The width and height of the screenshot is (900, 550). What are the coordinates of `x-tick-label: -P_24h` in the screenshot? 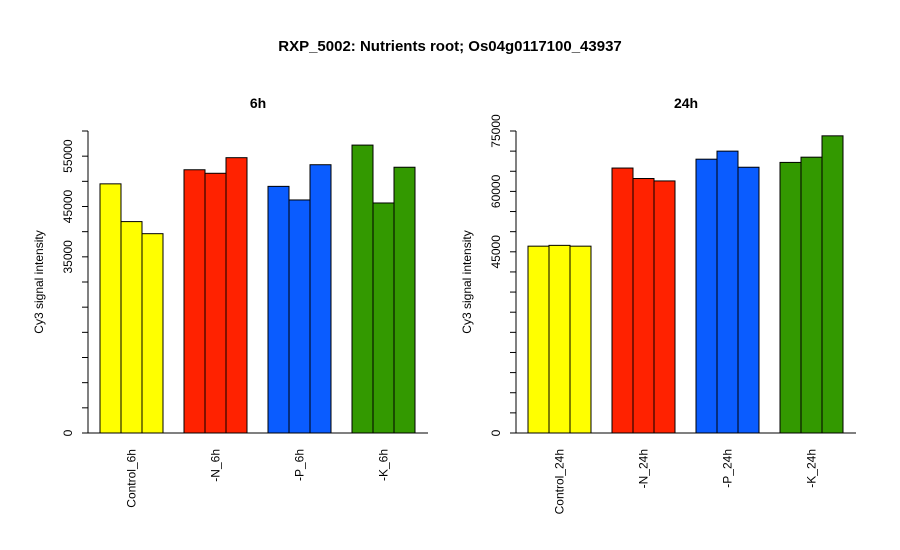 It's located at (728, 468).